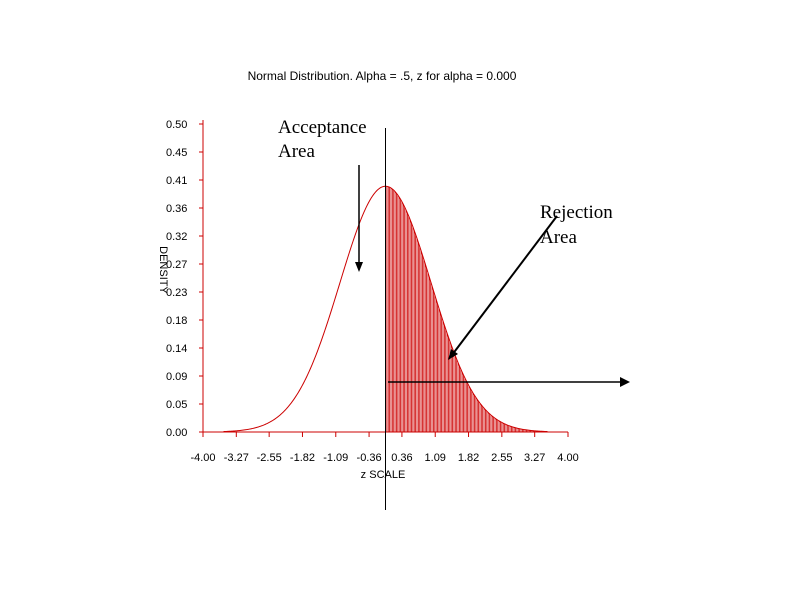  What do you see at coordinates (176, 265) in the screenshot?
I see `y-tick-label: 0.27` at bounding box center [176, 265].